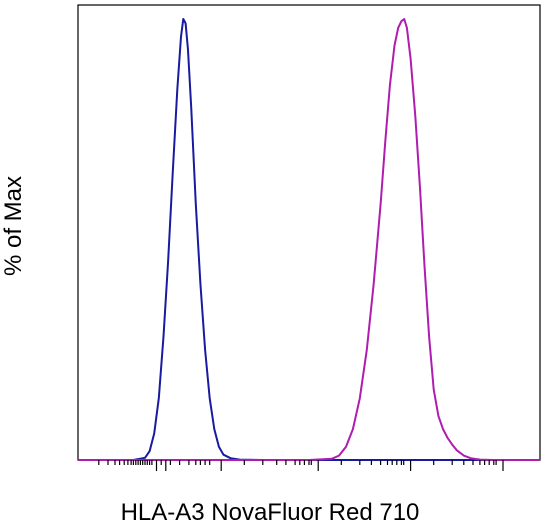 This screenshot has width=541, height=527. Describe the element at coordinates (13, 226) in the screenshot. I see `y-axis-label: % of Max` at that location.